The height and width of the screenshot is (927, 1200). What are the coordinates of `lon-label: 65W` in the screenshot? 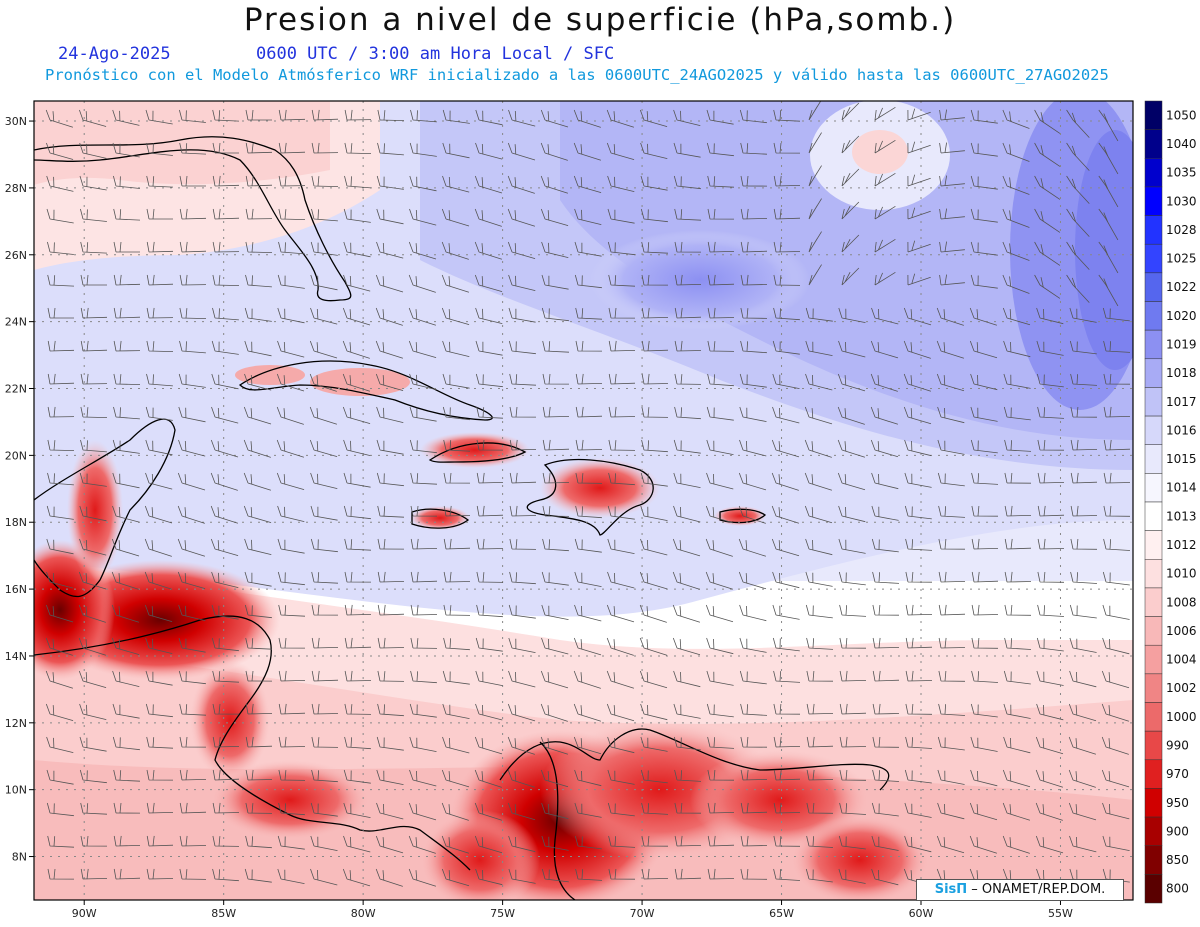 It's located at (781, 913).